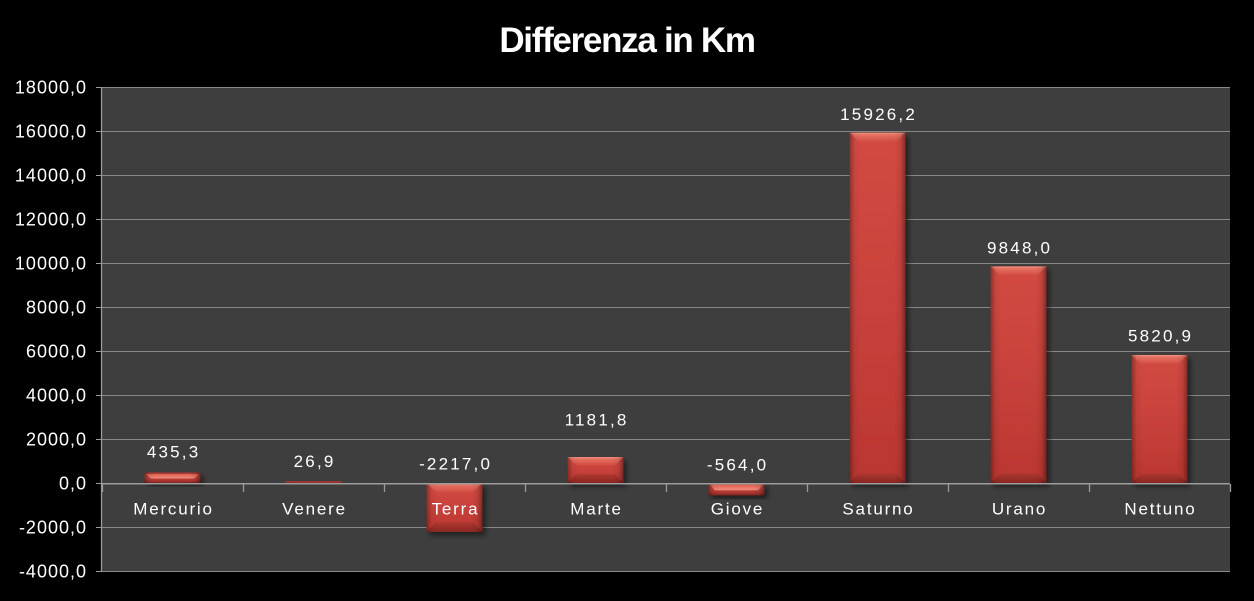 The width and height of the screenshot is (1254, 601). I want to click on svg-text: 6000,0, so click(56, 352).